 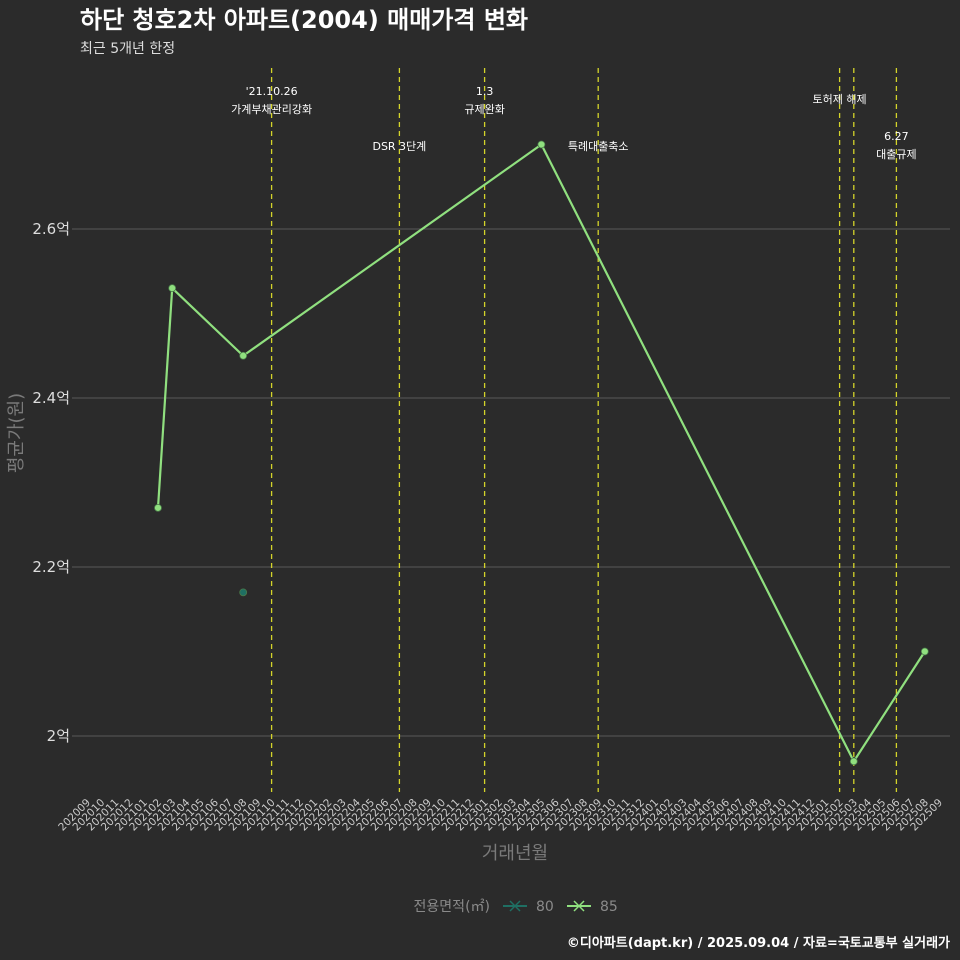 What do you see at coordinates (51, 482) in the screenshot?
I see `y-axis-ticks: 2억 2.2억 2.4억 2.6억` at bounding box center [51, 482].